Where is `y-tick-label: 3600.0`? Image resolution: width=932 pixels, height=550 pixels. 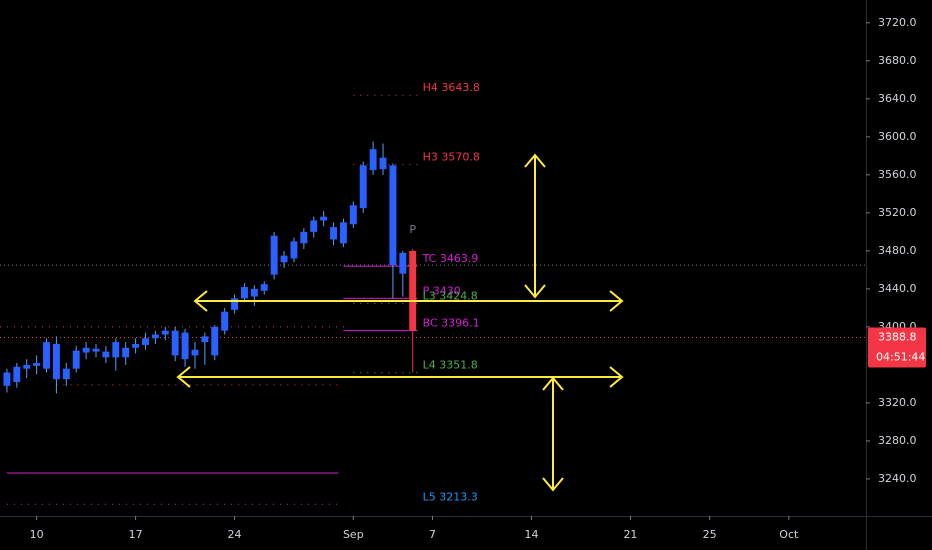
y-tick-label: 3600.0 is located at coordinates (897, 136).